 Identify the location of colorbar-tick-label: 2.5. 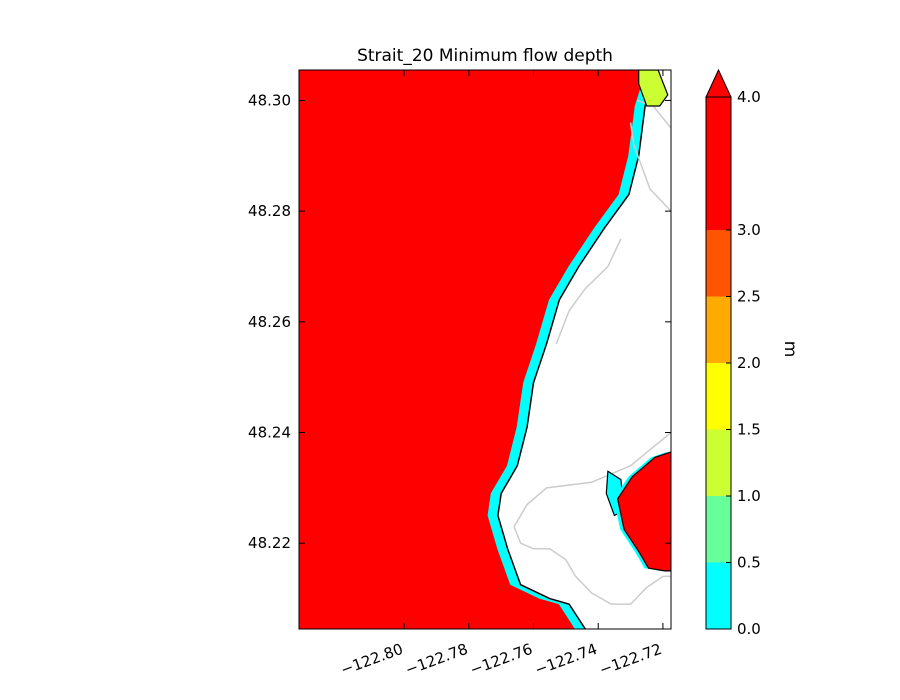
(749, 297).